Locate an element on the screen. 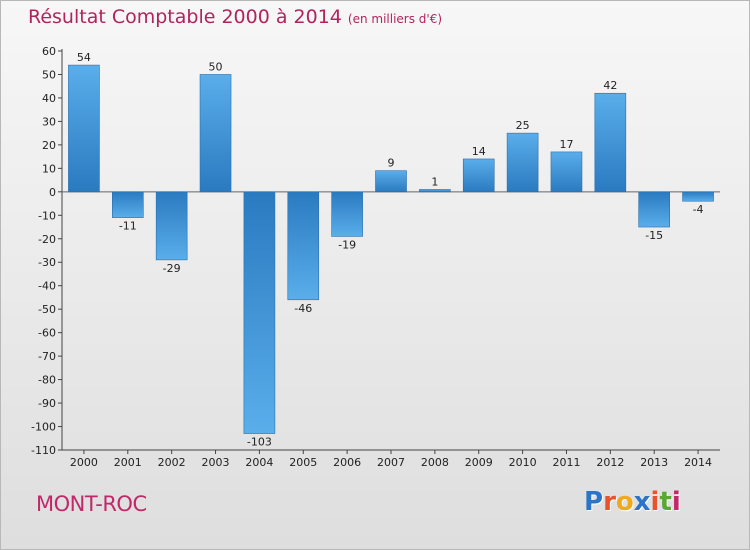 The height and width of the screenshot is (550, 750). x-tick-label: 2000 is located at coordinates (84, 462).